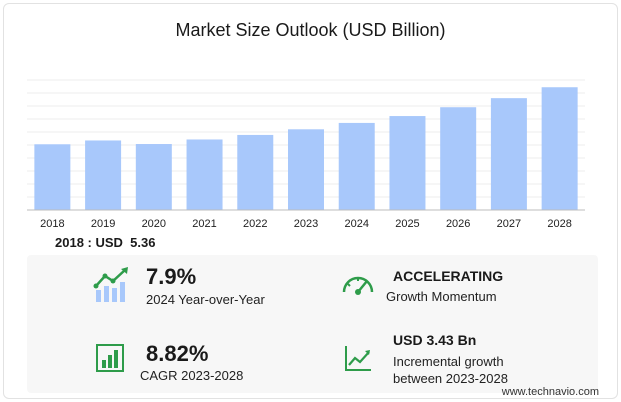 Image resolution: width=621 pixels, height=402 pixels. I want to click on trend-chart-icon, so click(110, 284).